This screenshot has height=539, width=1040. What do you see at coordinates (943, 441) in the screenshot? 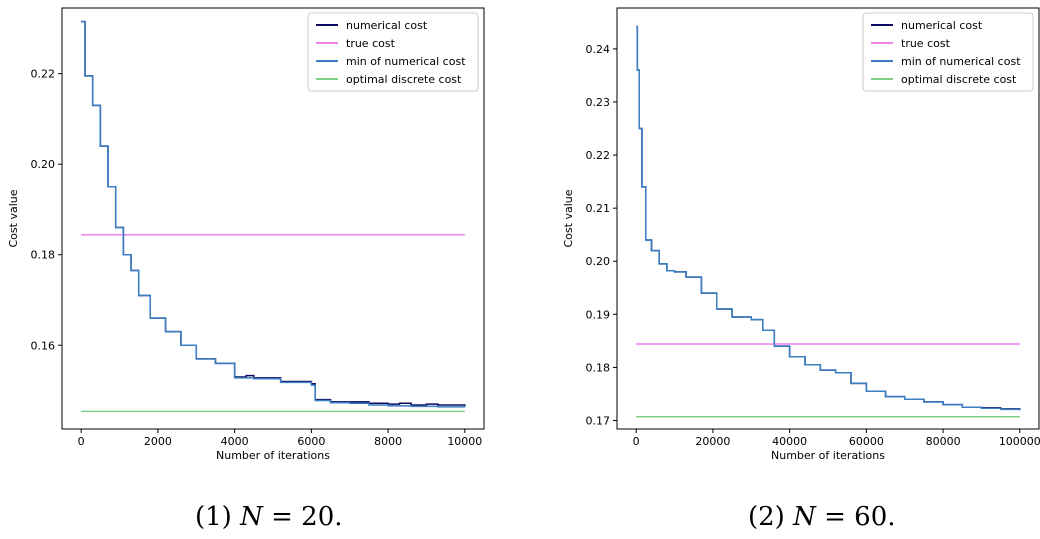
I see `x-tick-label: 80000` at bounding box center [943, 441].